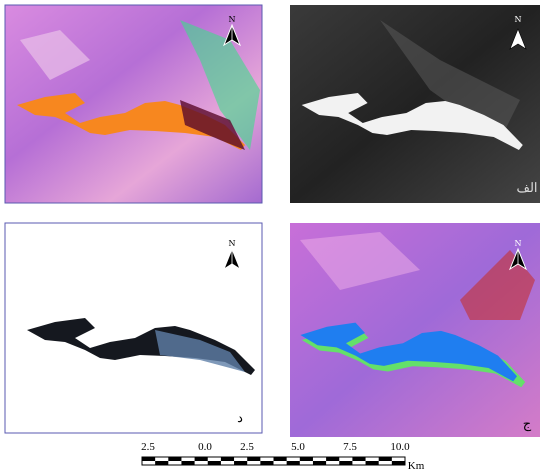  Describe the element at coordinates (400, 447) in the screenshot. I see `scale-tick-label: 10.0` at that location.